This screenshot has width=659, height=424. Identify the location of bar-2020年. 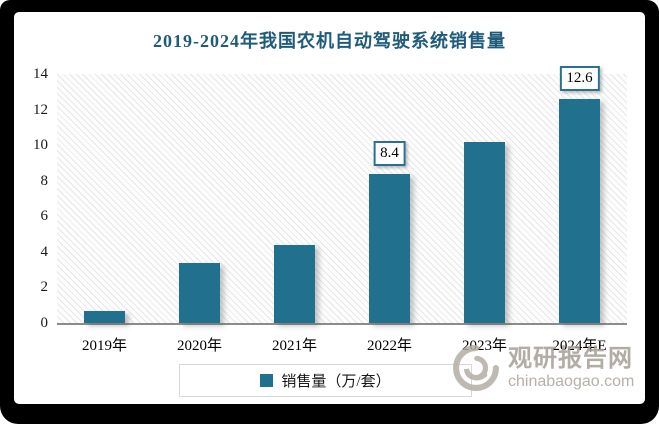
(199, 292).